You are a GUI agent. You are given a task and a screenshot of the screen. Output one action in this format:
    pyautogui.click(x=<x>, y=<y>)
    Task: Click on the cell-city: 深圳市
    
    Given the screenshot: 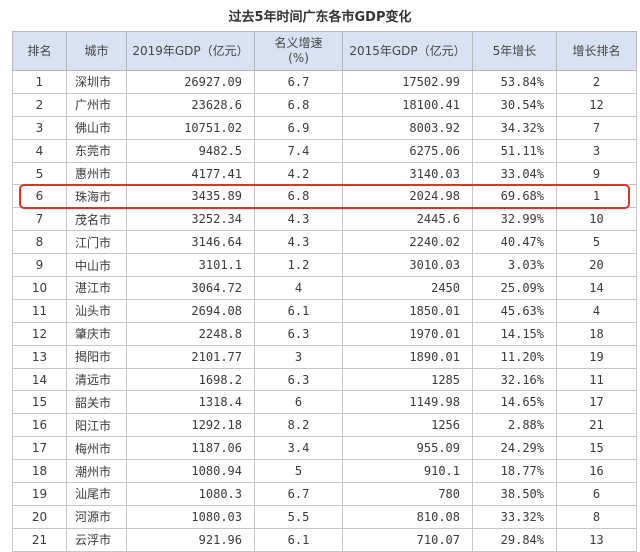 What is the action you would take?
    pyautogui.click(x=96, y=82)
    